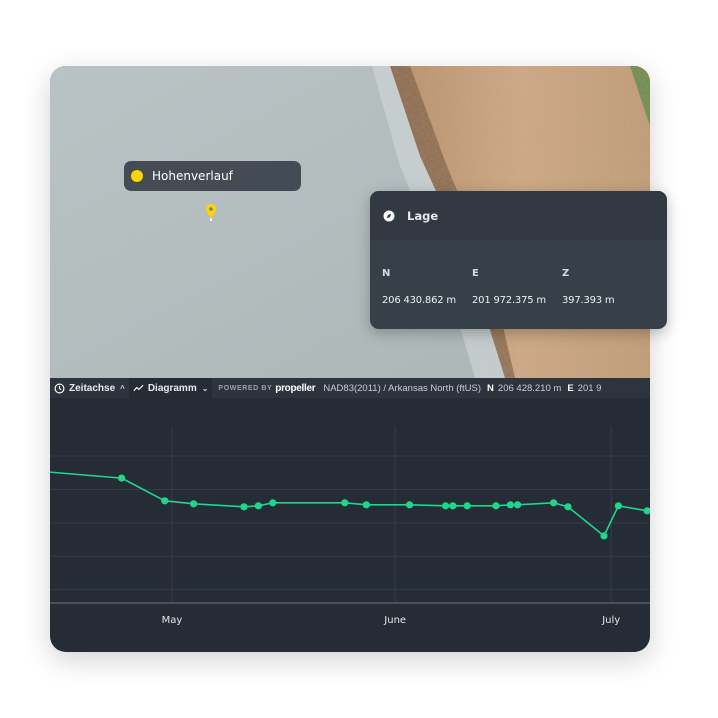  Describe the element at coordinates (423, 215) in the screenshot. I see `popup-title: Lage` at that location.